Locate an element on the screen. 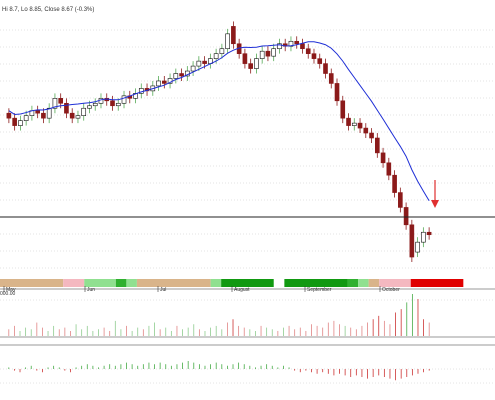 Image resolution: width=495 pixels, height=400 pixels. oscillator-panel is located at coordinates (247, 364).